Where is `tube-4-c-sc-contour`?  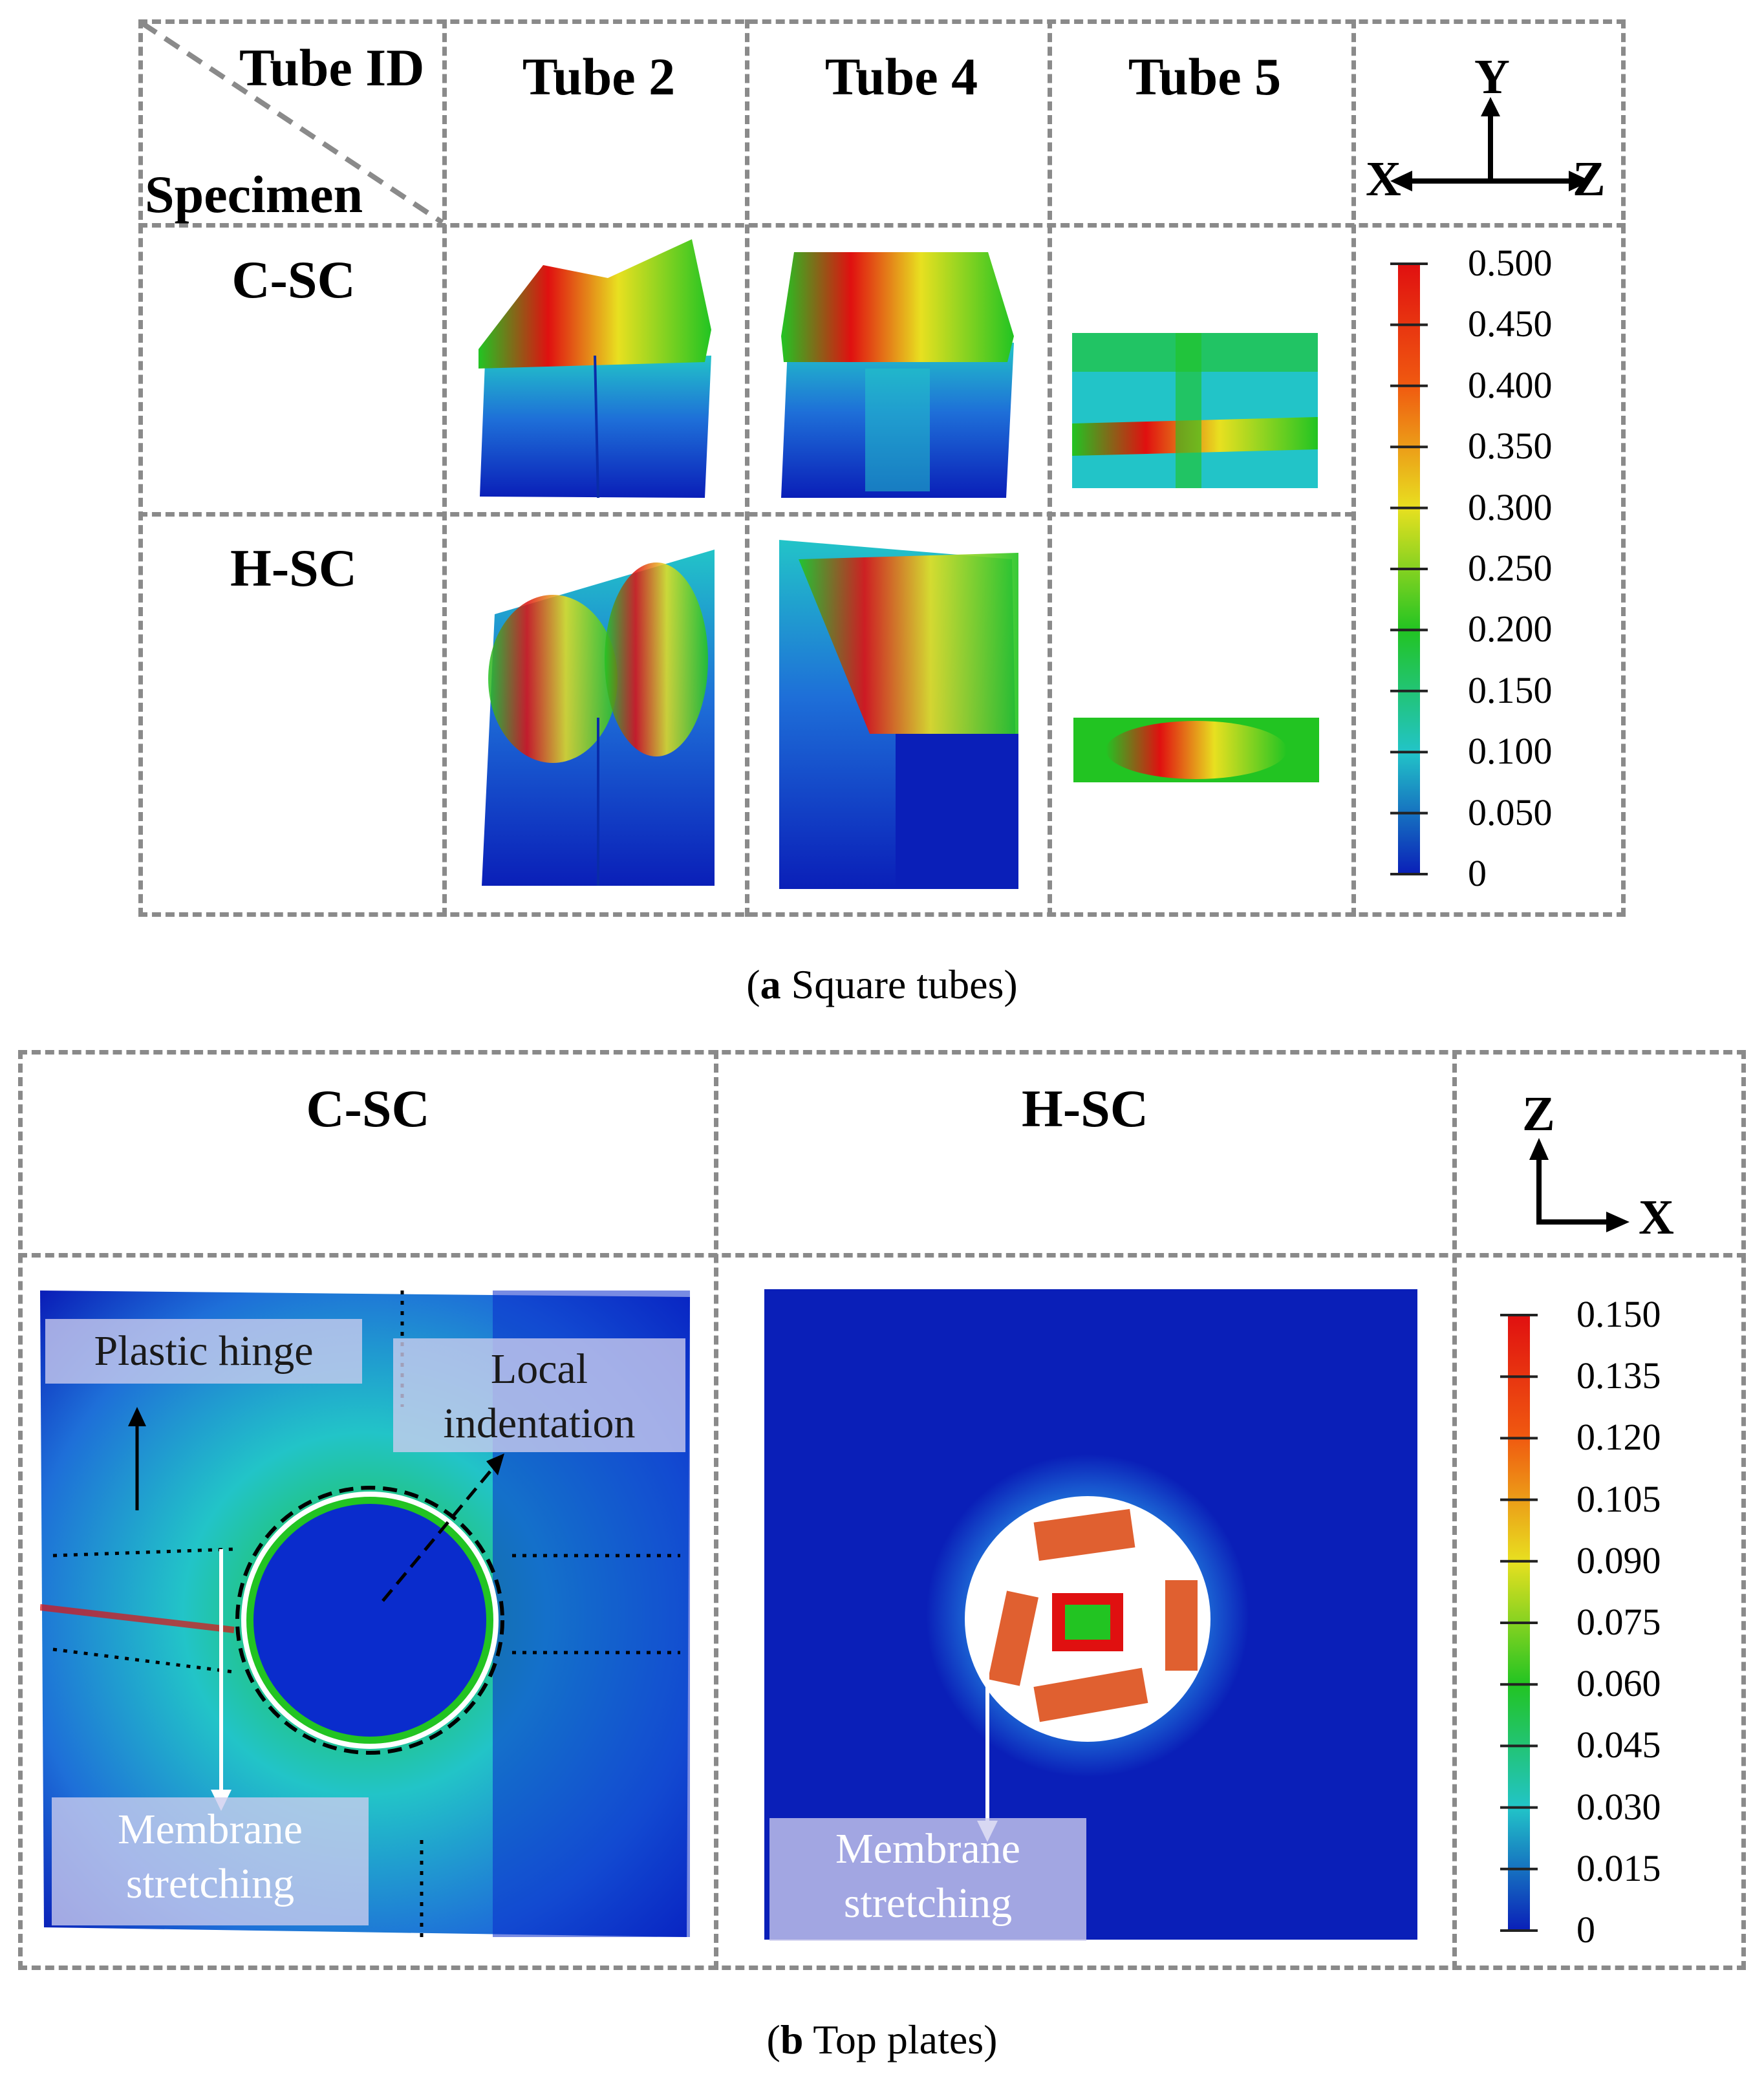 tube-4-c-sc-contour is located at coordinates (897, 375).